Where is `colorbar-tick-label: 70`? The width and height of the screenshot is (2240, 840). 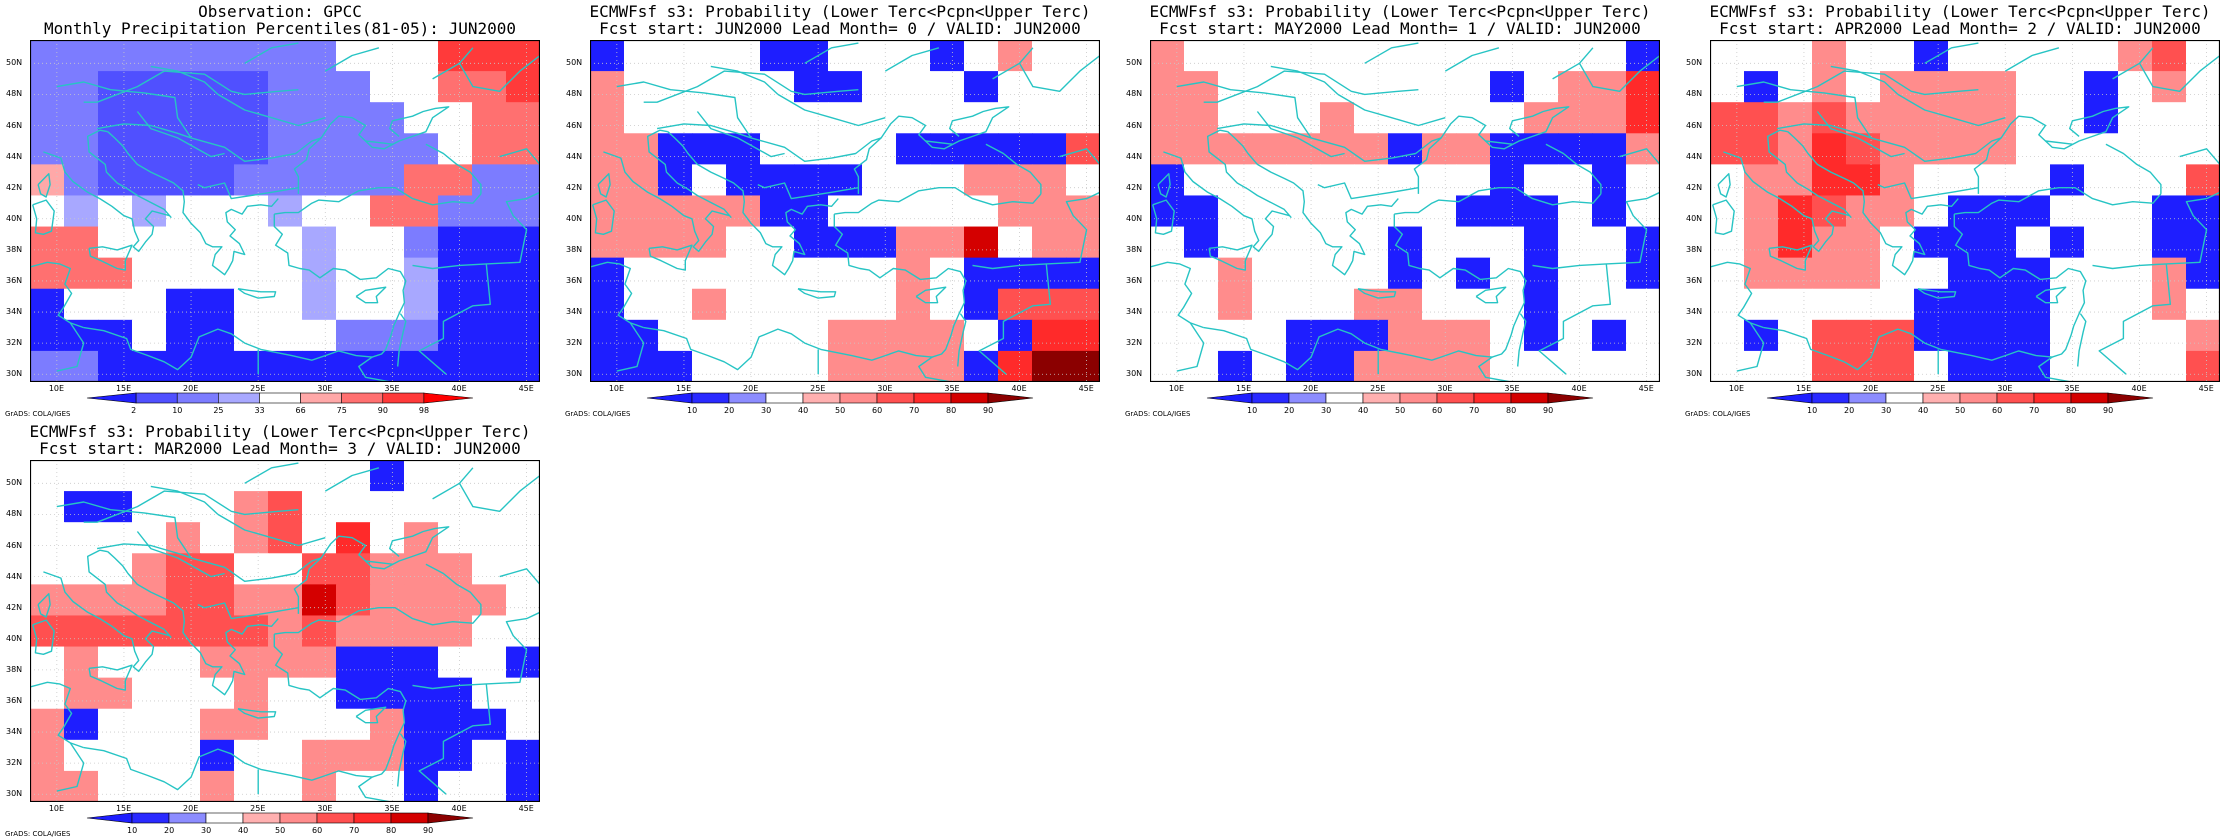 colorbar-tick-label: 70 is located at coordinates (354, 830).